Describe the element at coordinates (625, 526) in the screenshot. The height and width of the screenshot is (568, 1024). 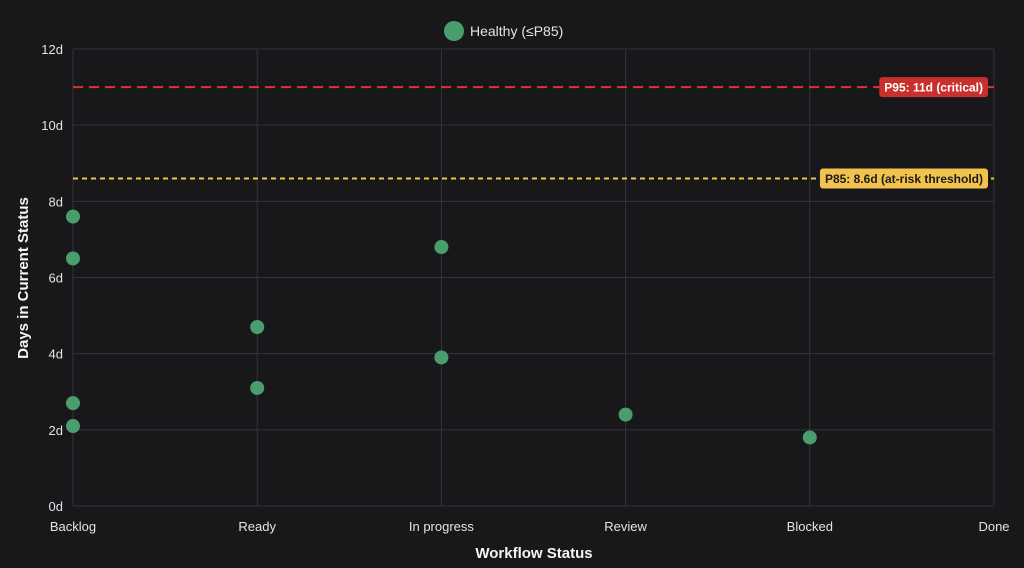
I see `x-tick-label: Review` at that location.